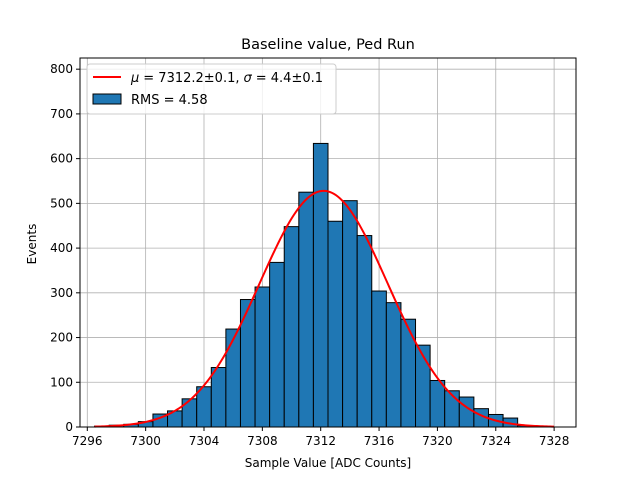 The image size is (640, 480). What do you see at coordinates (87, 441) in the screenshot?
I see `x-tick-label: 7296` at bounding box center [87, 441].